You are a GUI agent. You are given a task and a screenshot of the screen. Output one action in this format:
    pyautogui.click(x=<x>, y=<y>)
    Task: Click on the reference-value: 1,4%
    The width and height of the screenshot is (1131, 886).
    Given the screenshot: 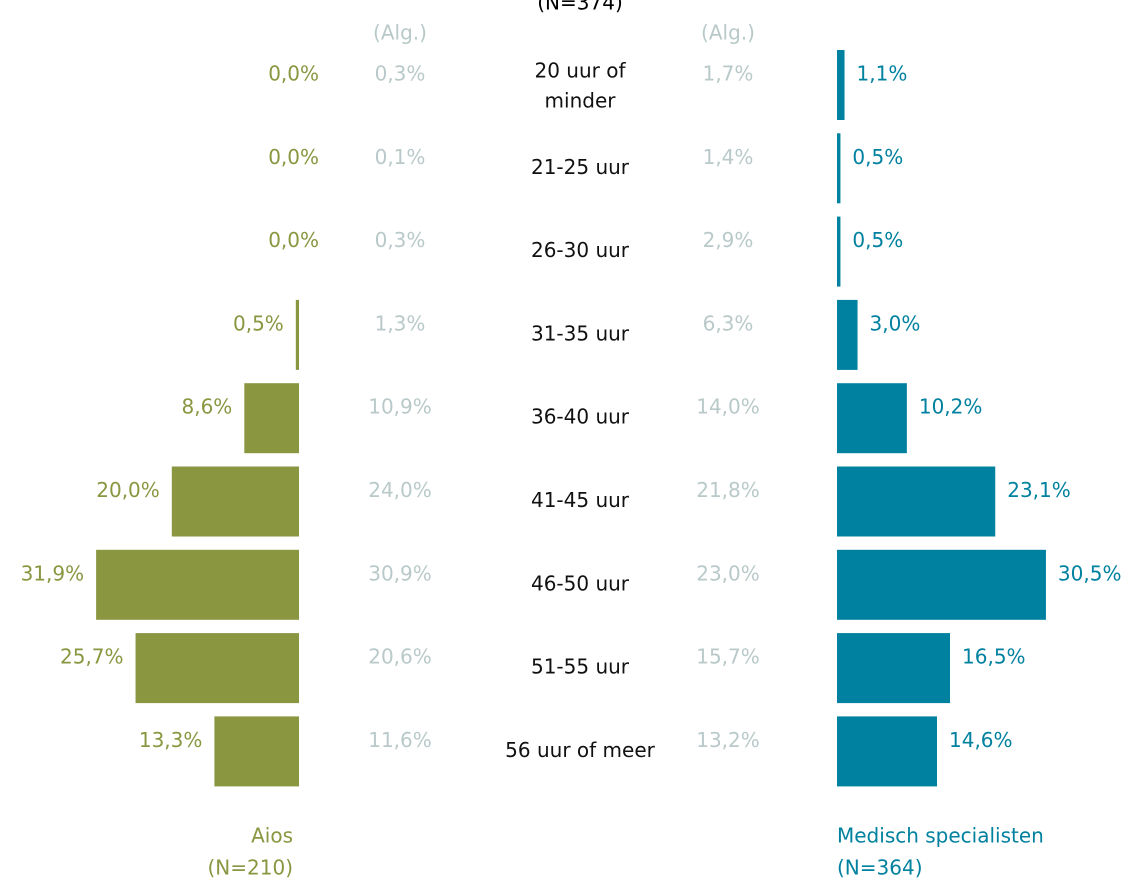 What is the action you would take?
    pyautogui.click(x=728, y=157)
    